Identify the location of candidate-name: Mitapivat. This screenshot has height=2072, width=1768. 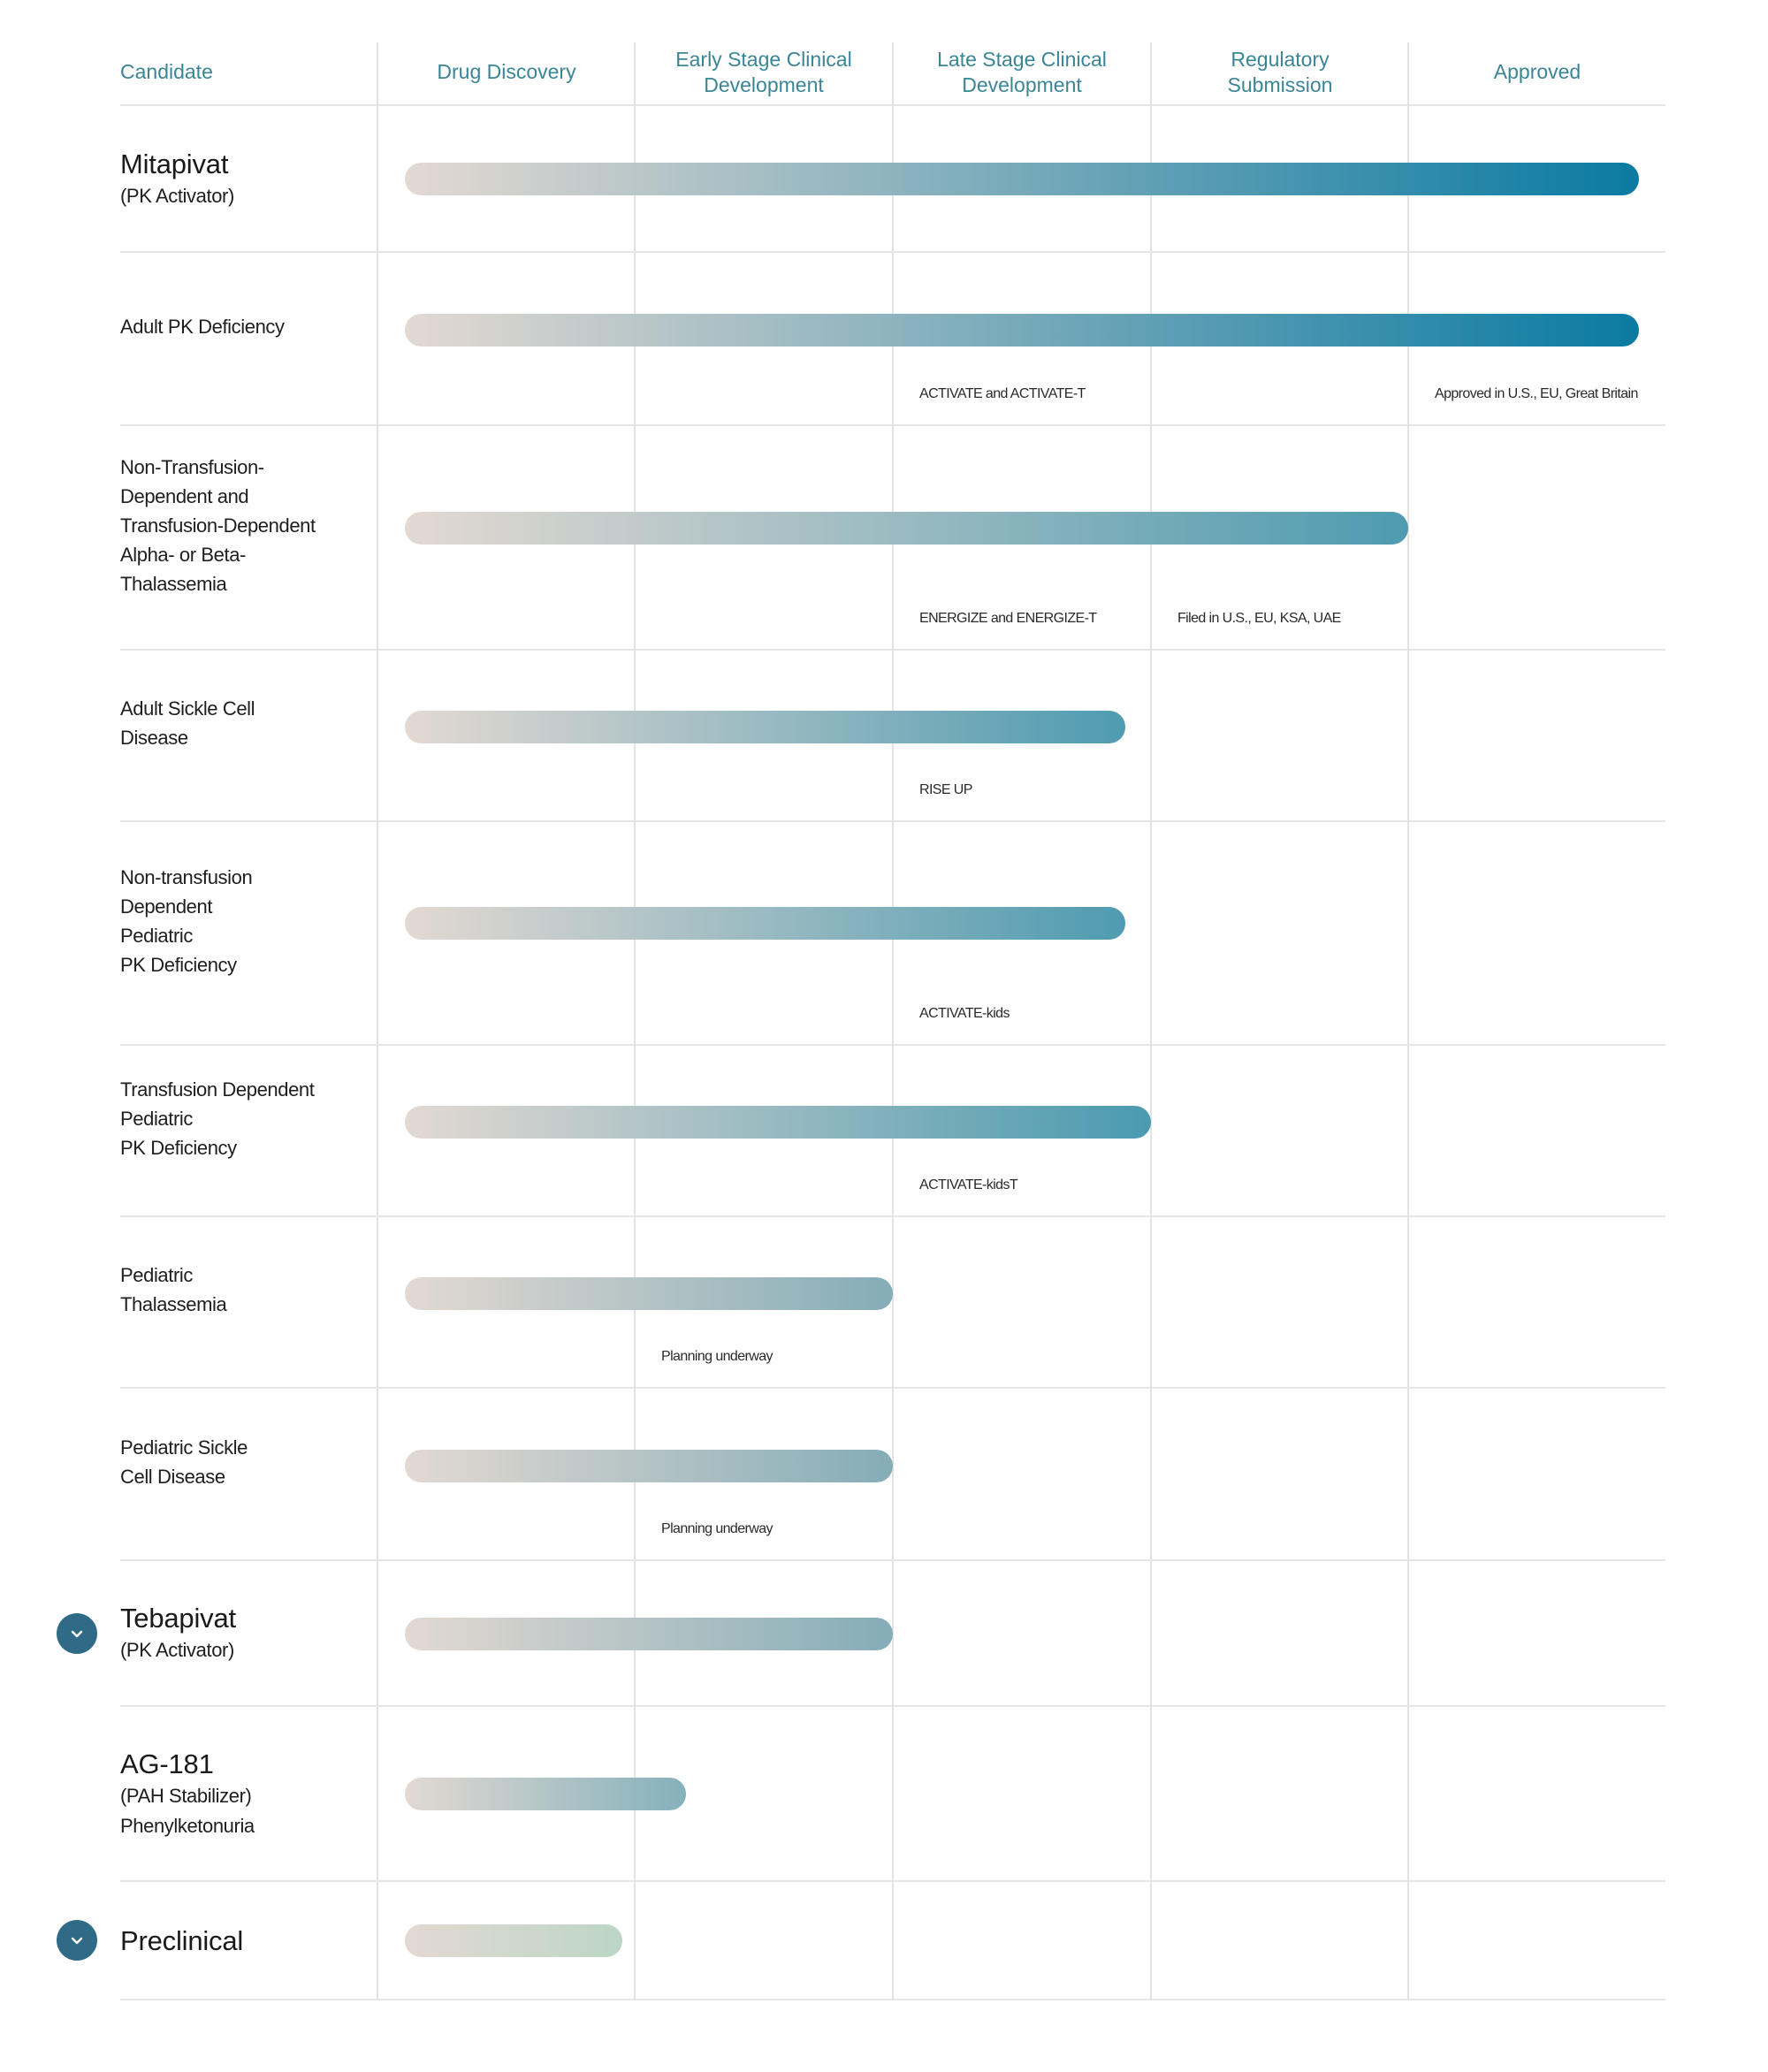
(174, 163).